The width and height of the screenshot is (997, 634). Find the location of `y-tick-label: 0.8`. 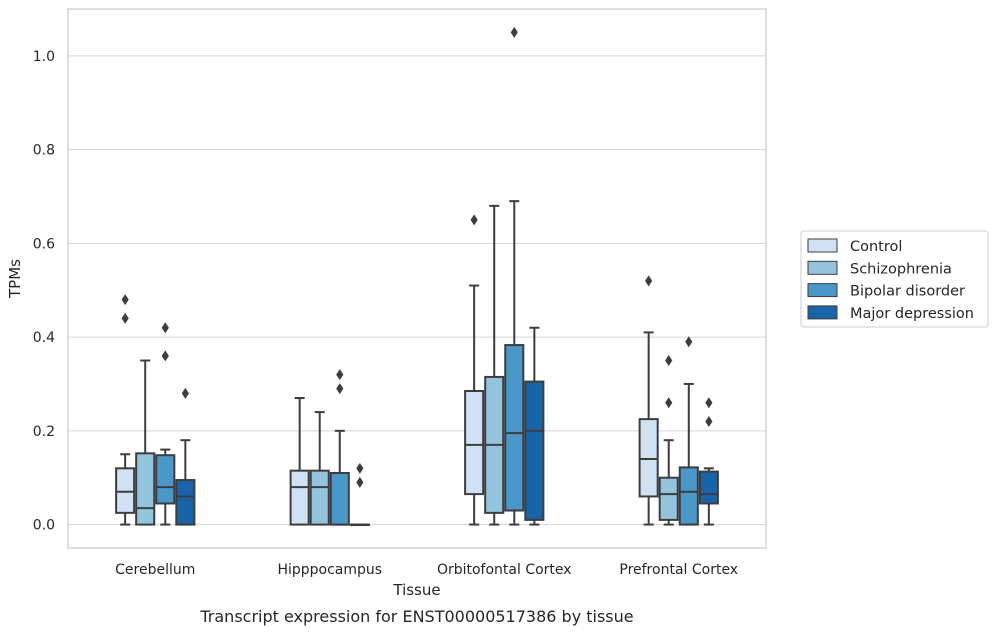

y-tick-label: 0.8 is located at coordinates (44, 151).